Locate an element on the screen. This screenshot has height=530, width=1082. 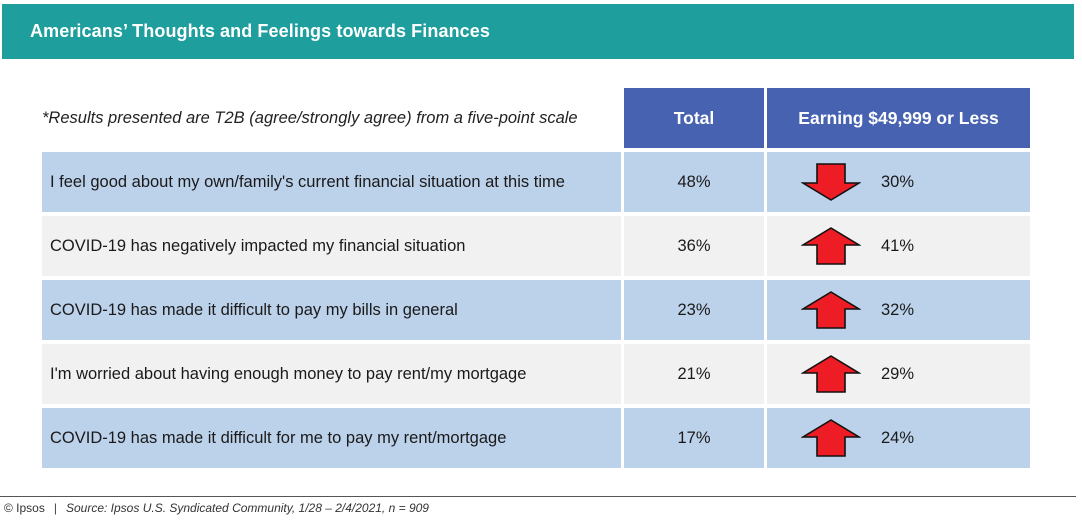
total-value: 36% is located at coordinates (694, 246).